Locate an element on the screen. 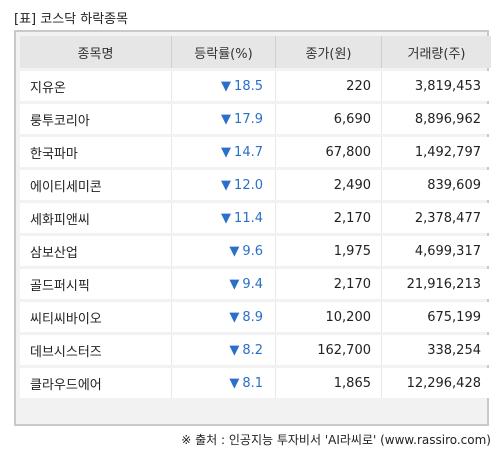 This screenshot has width=503, height=451. volume: 3,819,453 is located at coordinates (436, 86).